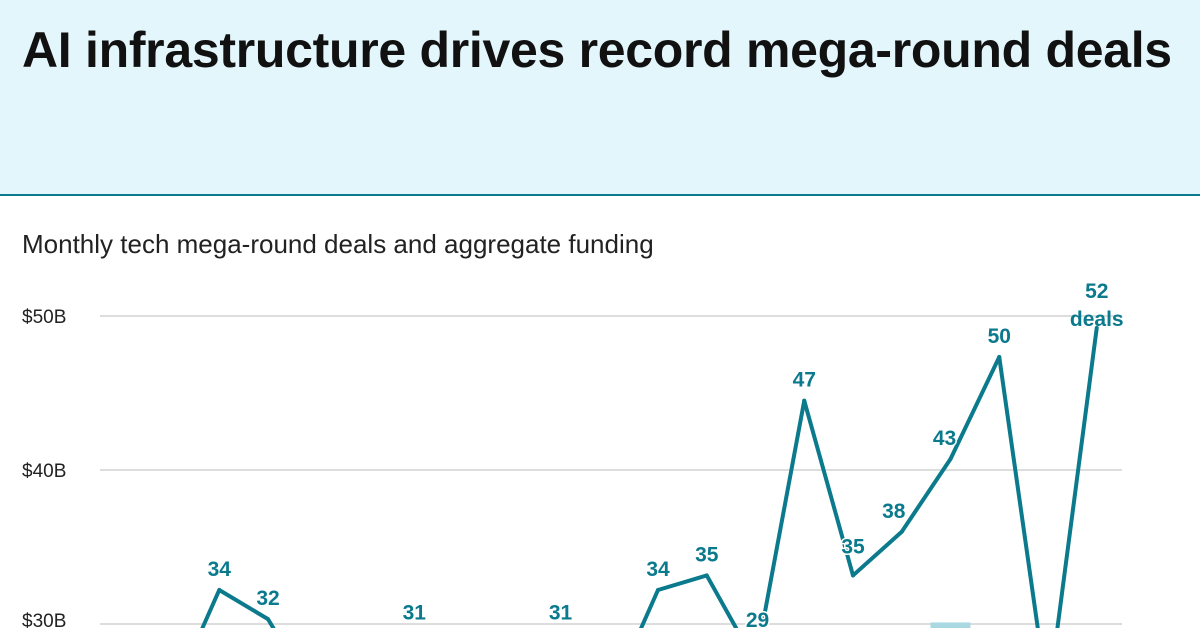 The image size is (1200, 628). Describe the element at coordinates (944, 438) in the screenshot. I see `data-label: 43` at that location.